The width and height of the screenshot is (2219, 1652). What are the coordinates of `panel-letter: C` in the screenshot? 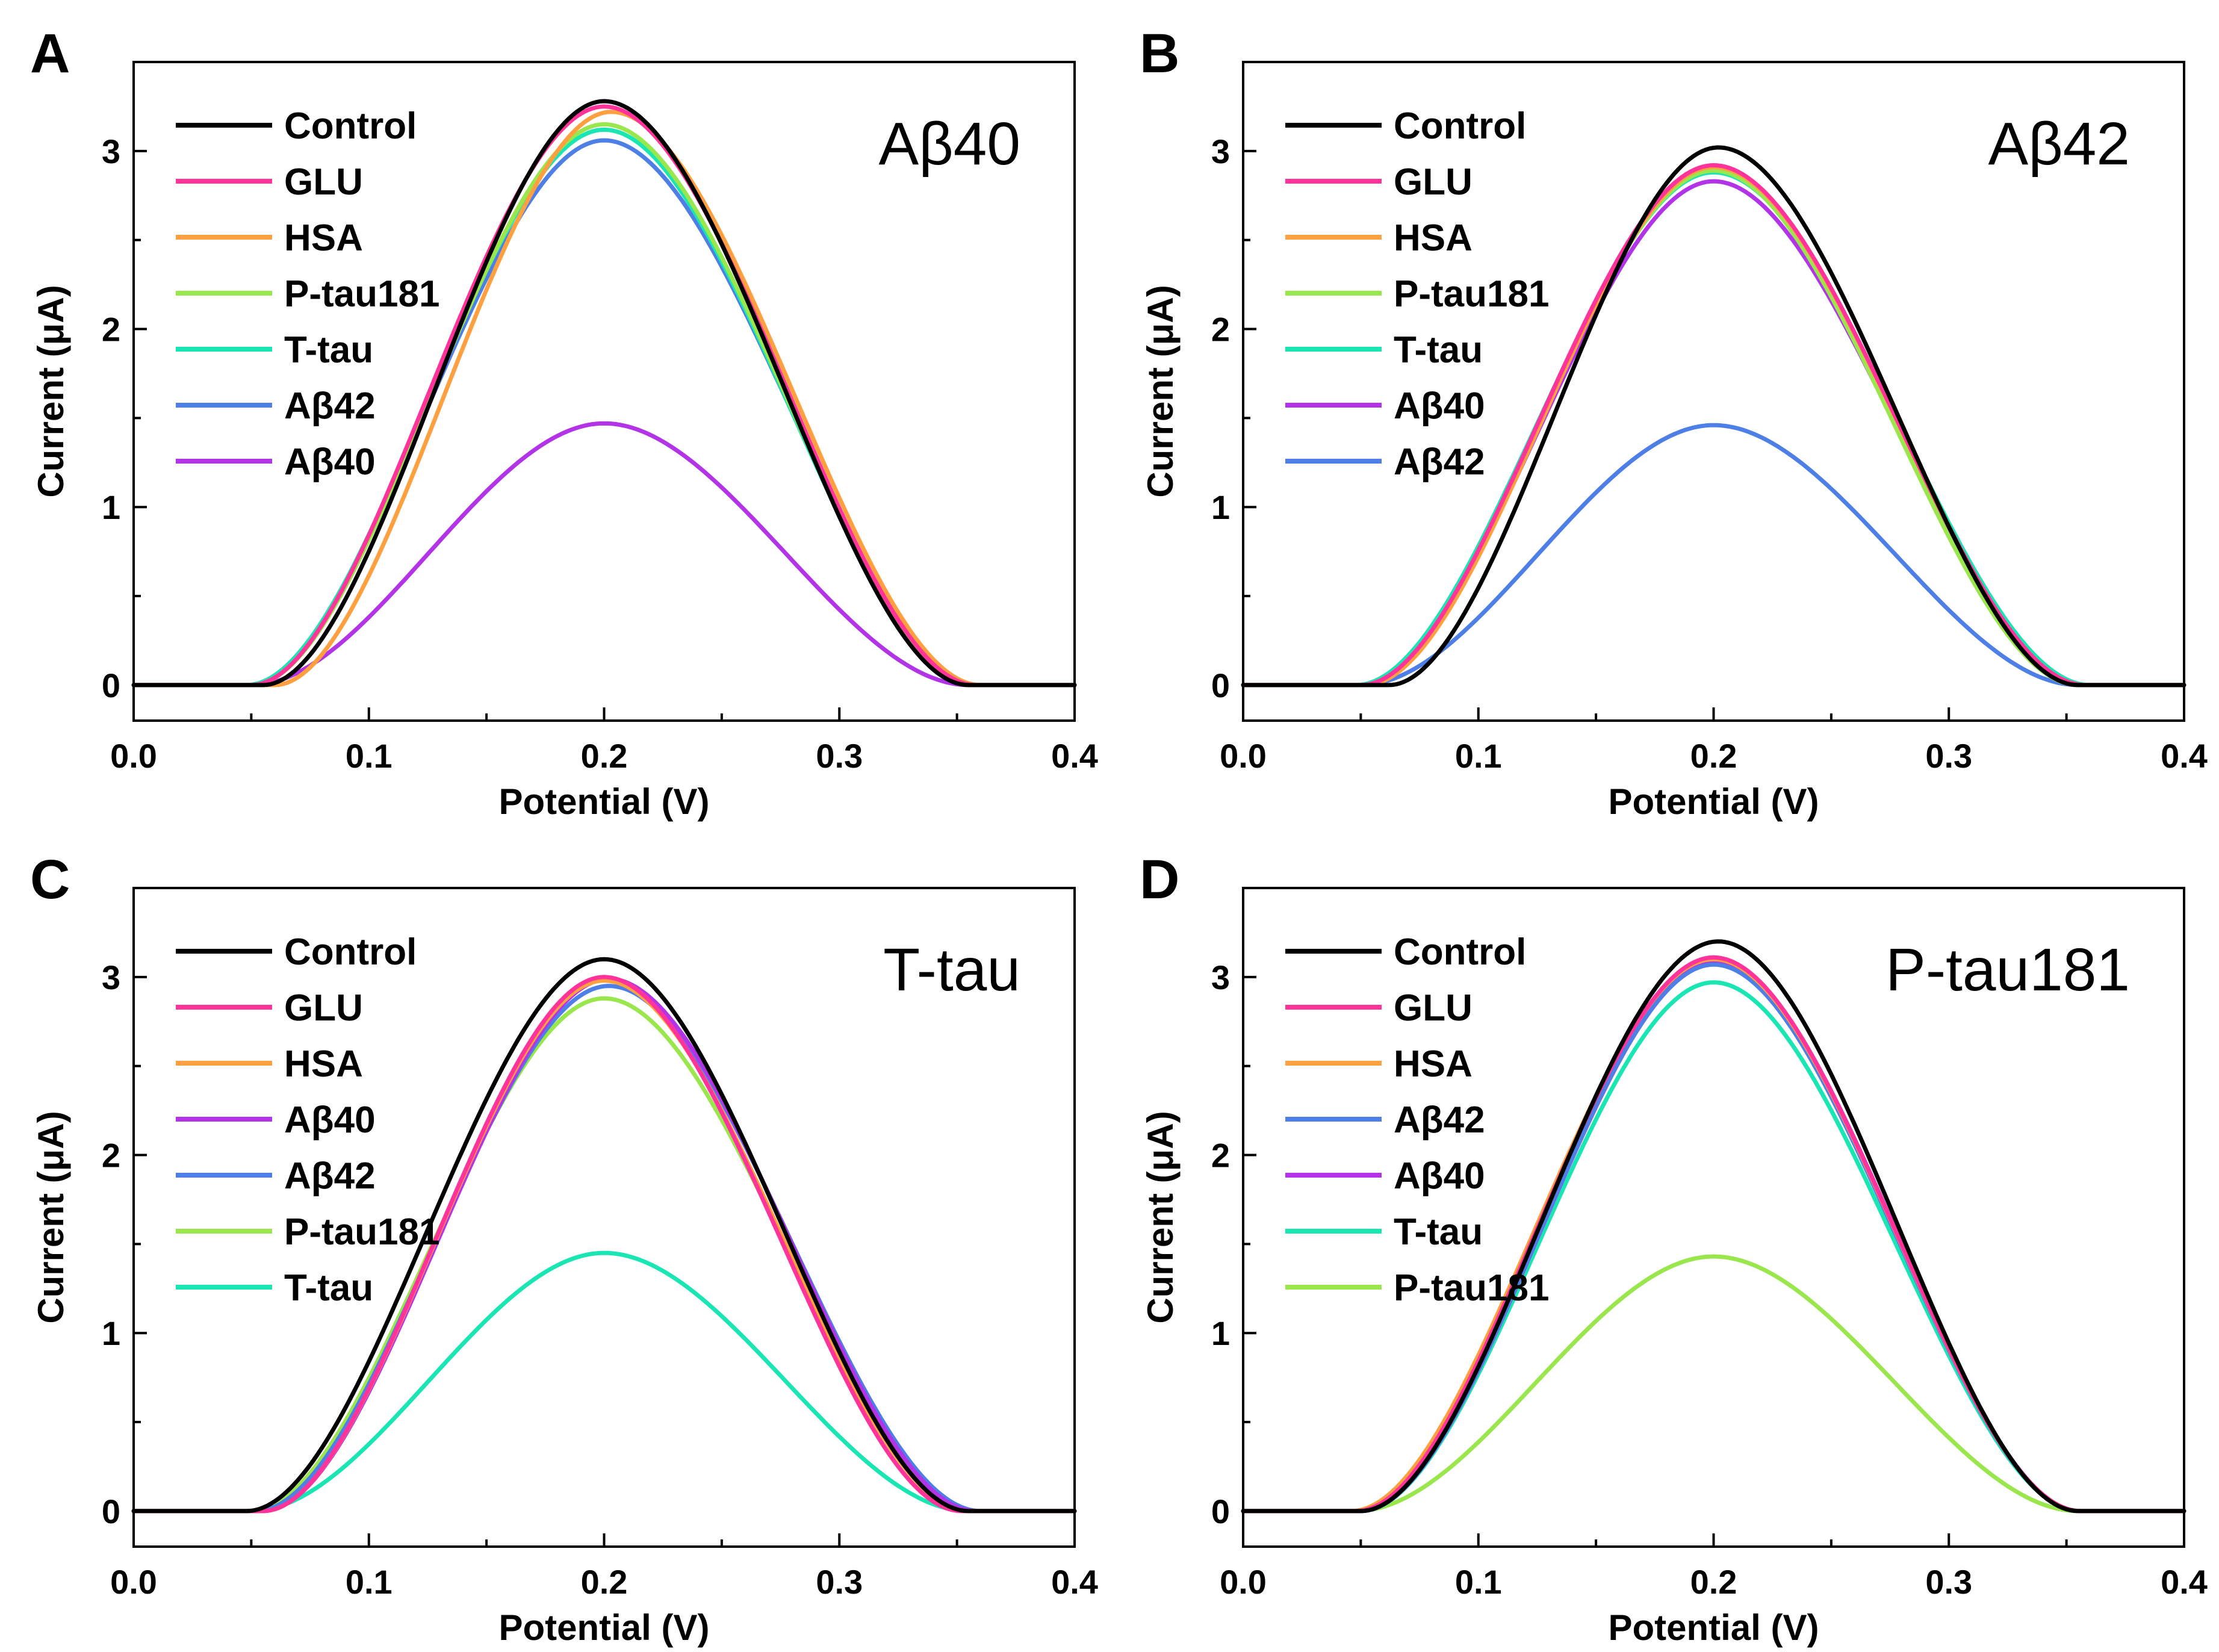 It's located at (50, 879).